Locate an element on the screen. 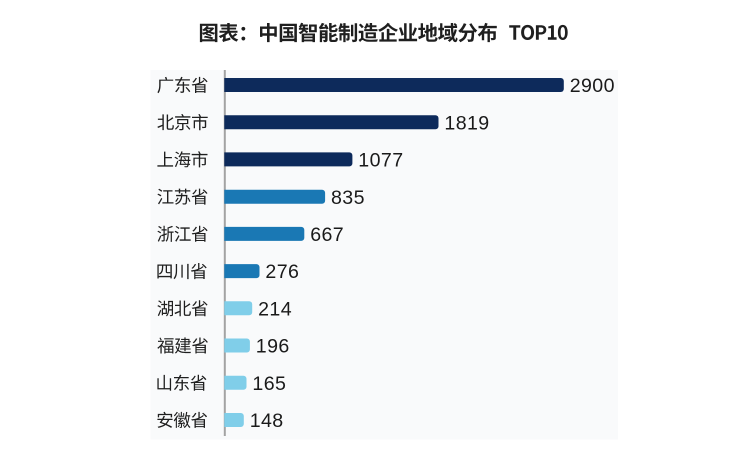 The width and height of the screenshot is (743, 453). svg-text: 1819 is located at coordinates (466, 123).